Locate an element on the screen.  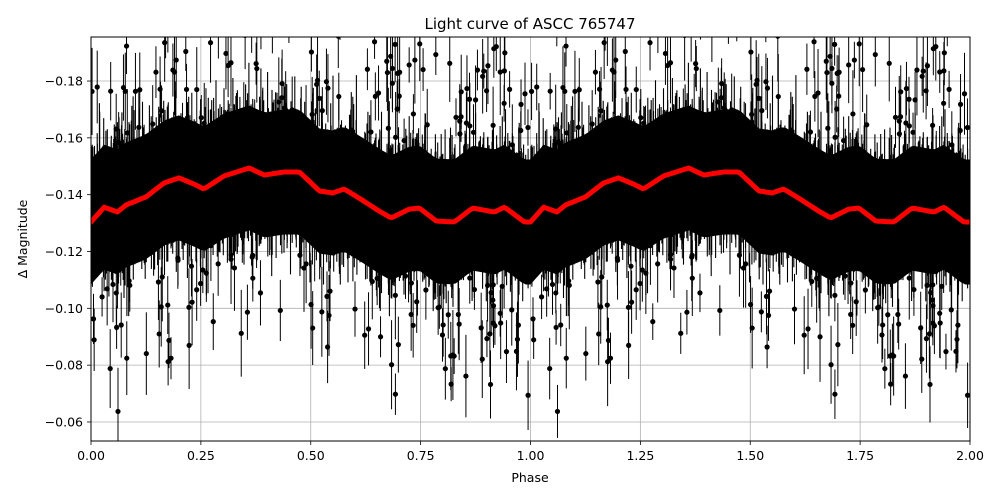
x-tick-label: 1.00 is located at coordinates (531, 455).